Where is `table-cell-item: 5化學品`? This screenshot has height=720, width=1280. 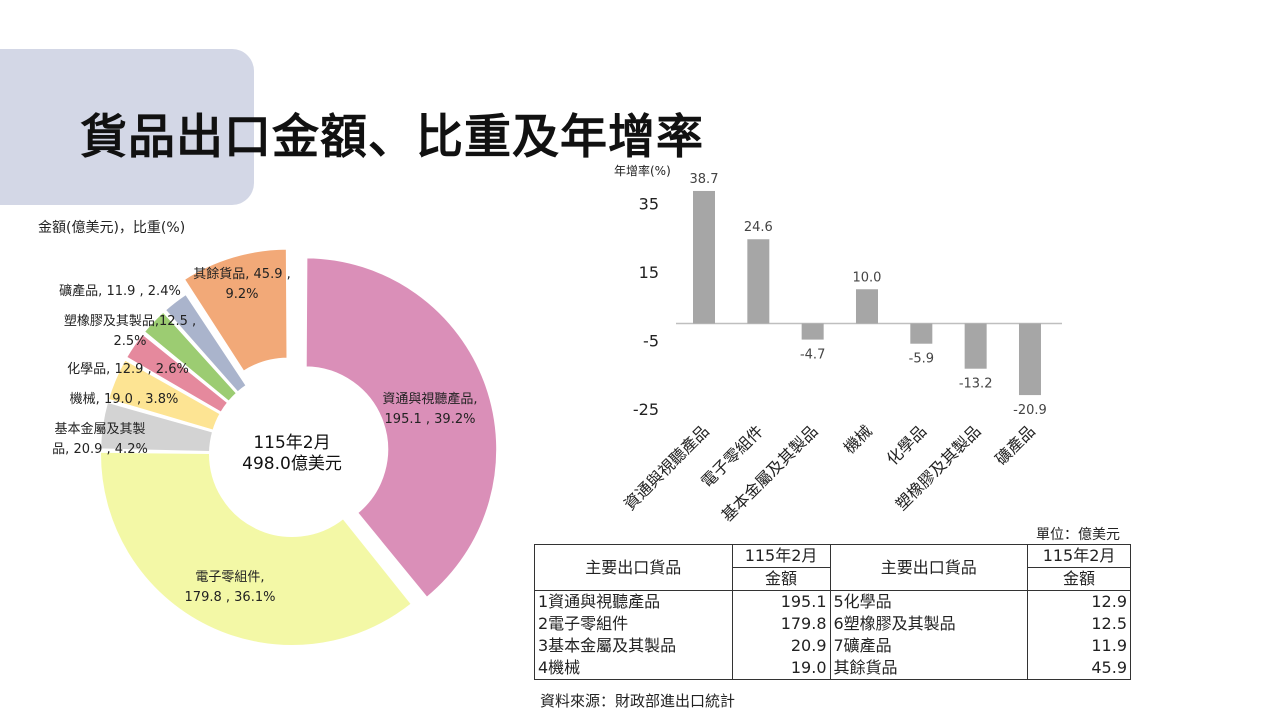 table-cell-item: 5化學品 is located at coordinates (929, 601).